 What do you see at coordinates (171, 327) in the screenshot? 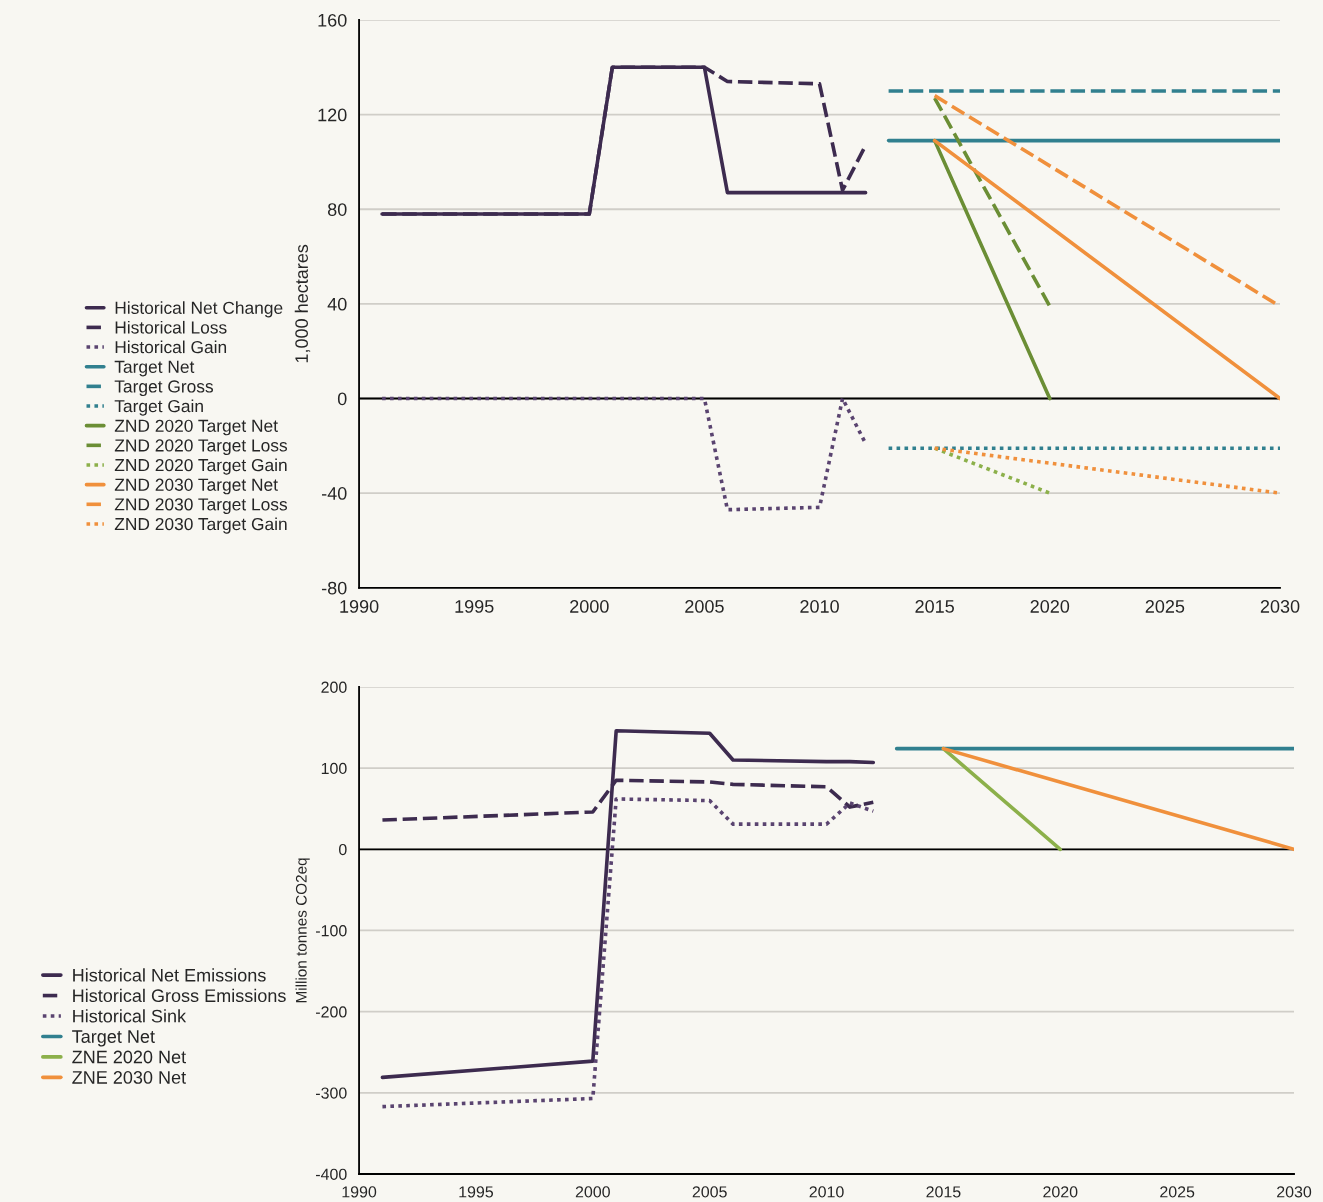
I see `legend-label: Historical Loss` at bounding box center [171, 327].